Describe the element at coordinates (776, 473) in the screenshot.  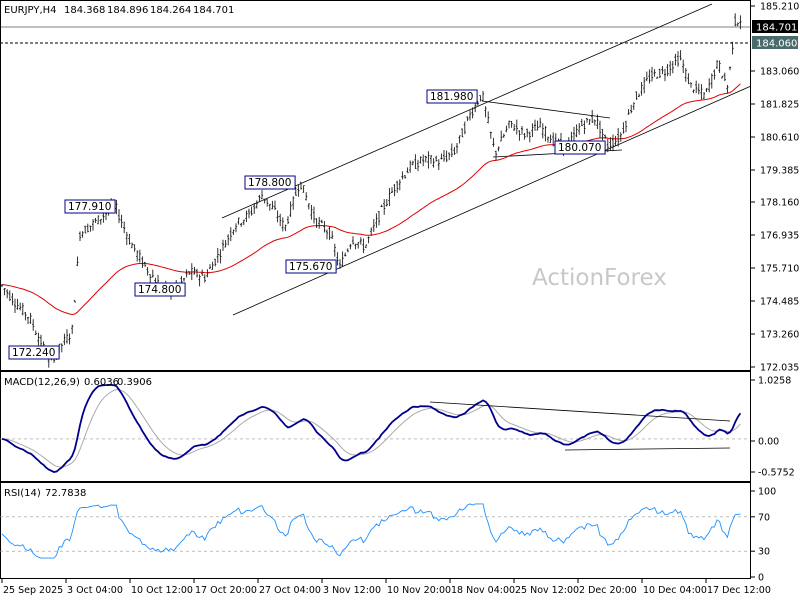
I see `macd-tick-label: -0.5752` at that location.